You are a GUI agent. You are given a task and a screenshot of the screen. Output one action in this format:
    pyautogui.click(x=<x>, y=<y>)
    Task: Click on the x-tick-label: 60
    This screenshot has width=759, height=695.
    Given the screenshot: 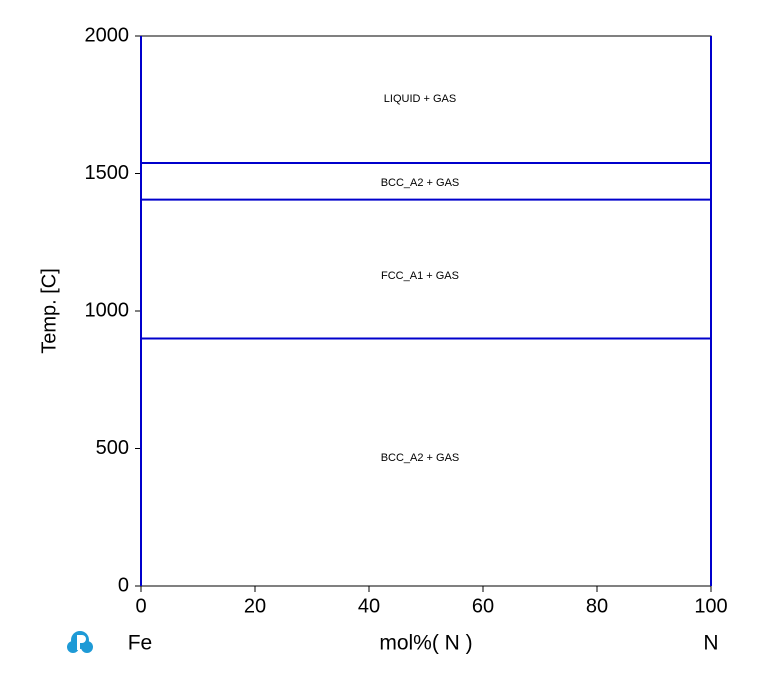 What is the action you would take?
    pyautogui.click(x=483, y=606)
    